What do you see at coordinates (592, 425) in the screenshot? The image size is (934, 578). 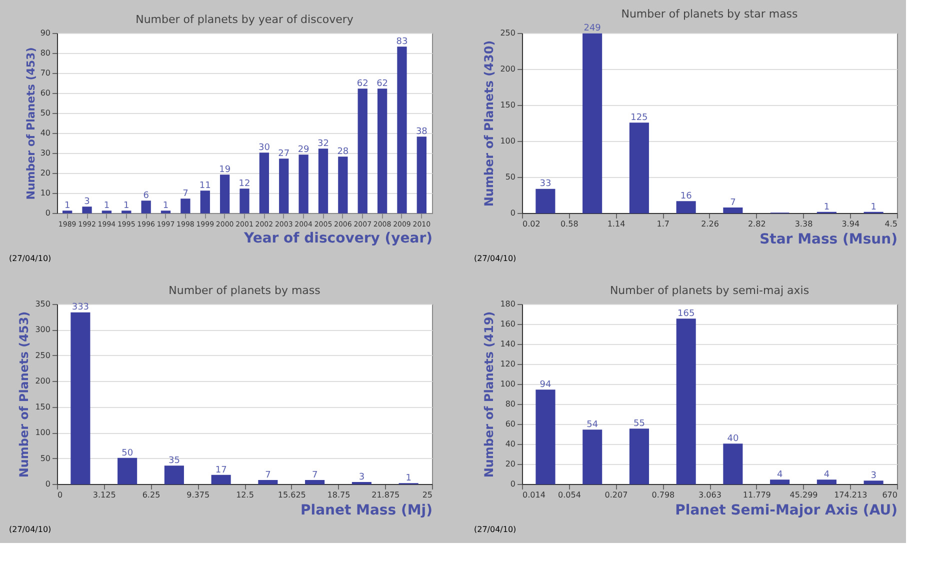 I see `data-label: 54` at bounding box center [592, 425].